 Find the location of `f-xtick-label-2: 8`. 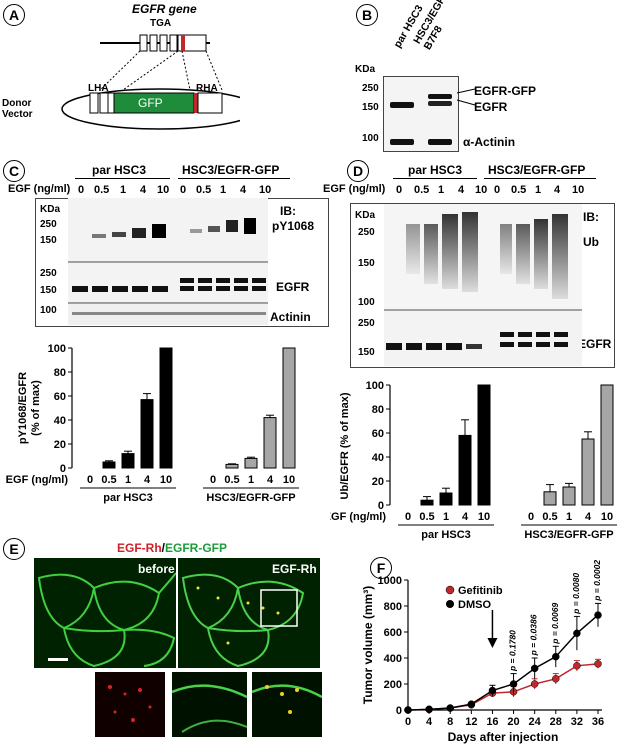

f-xtick-label-2: 8 is located at coordinates (450, 722).